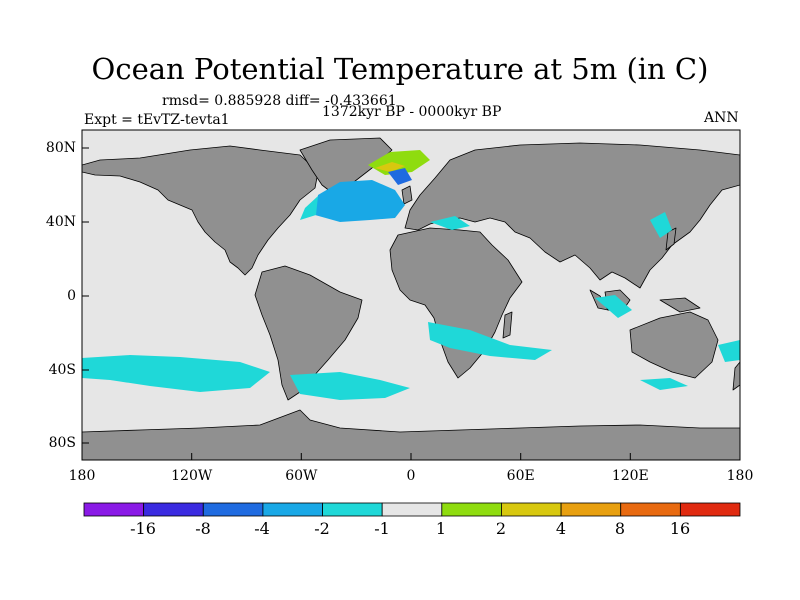 The image size is (800, 600). I want to click on south-atlantic-cooling, so click(350, 386).